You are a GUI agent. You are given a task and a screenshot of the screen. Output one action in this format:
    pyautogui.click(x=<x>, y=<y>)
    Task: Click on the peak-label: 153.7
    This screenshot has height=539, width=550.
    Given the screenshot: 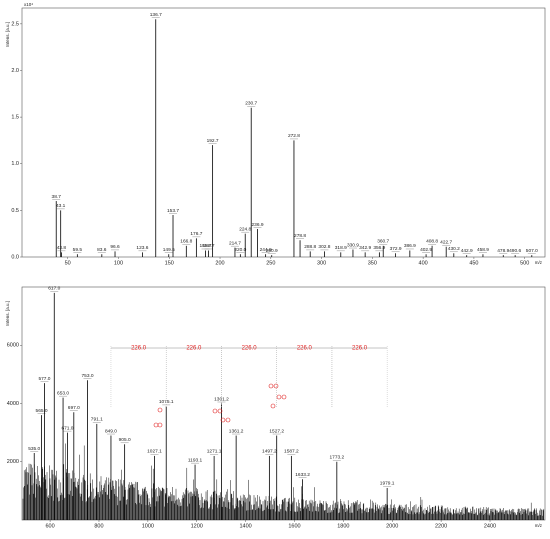 What is the action you would take?
    pyautogui.click(x=173, y=211)
    